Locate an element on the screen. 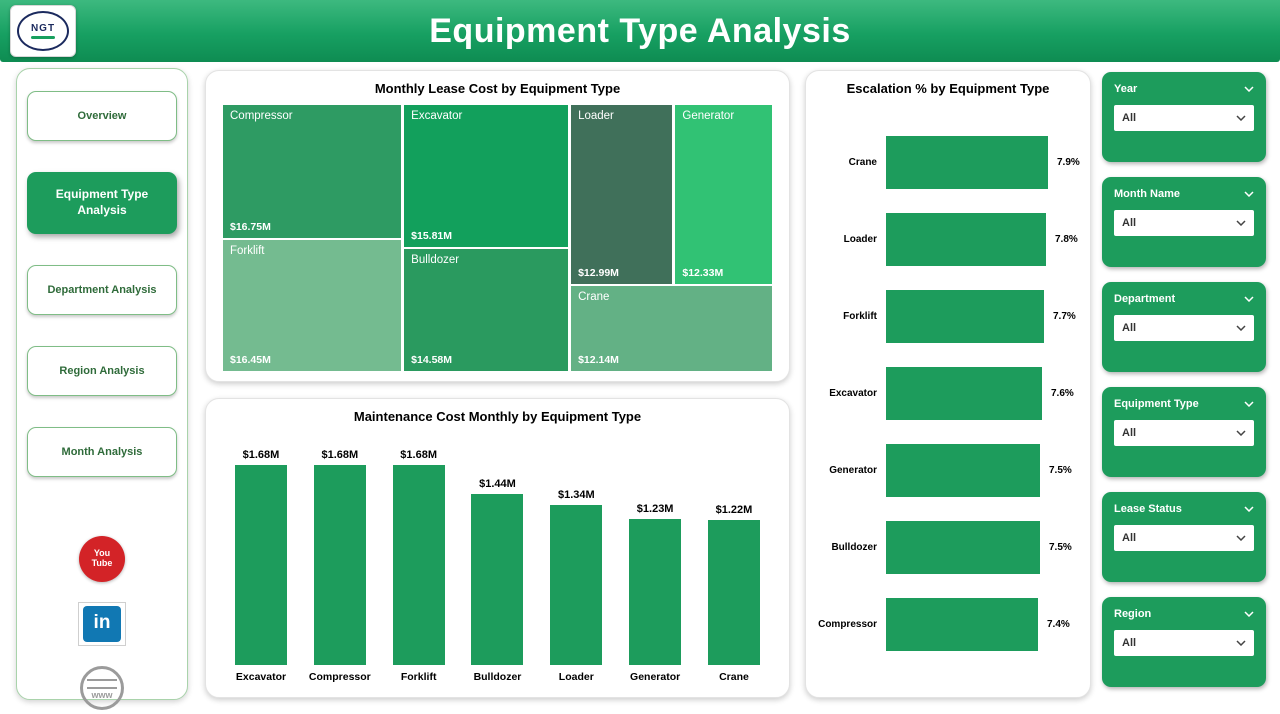 This screenshot has width=1280, height=714. sidebar-item-overview: Overview is located at coordinates (102, 116).